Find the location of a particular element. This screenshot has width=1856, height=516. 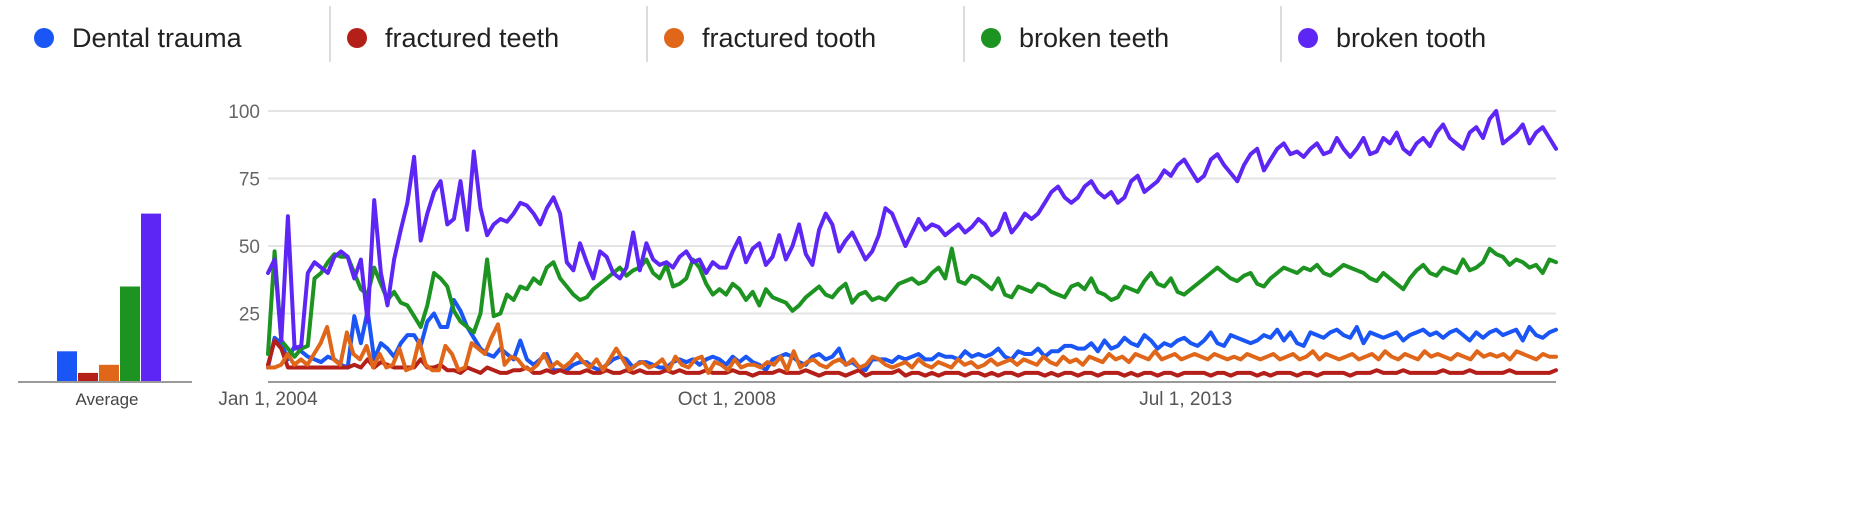

legend-item-broken-tooth: broken tooth is located at coordinates (1392, 38).